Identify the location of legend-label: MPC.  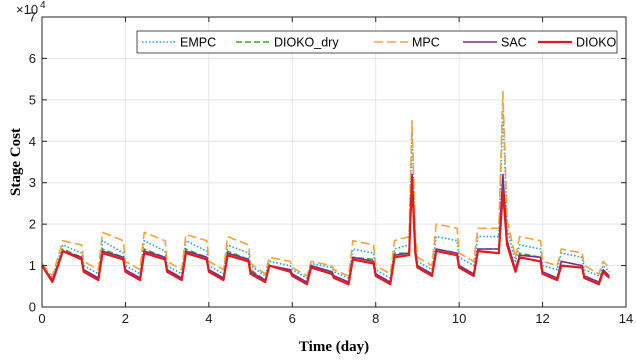
(426, 43).